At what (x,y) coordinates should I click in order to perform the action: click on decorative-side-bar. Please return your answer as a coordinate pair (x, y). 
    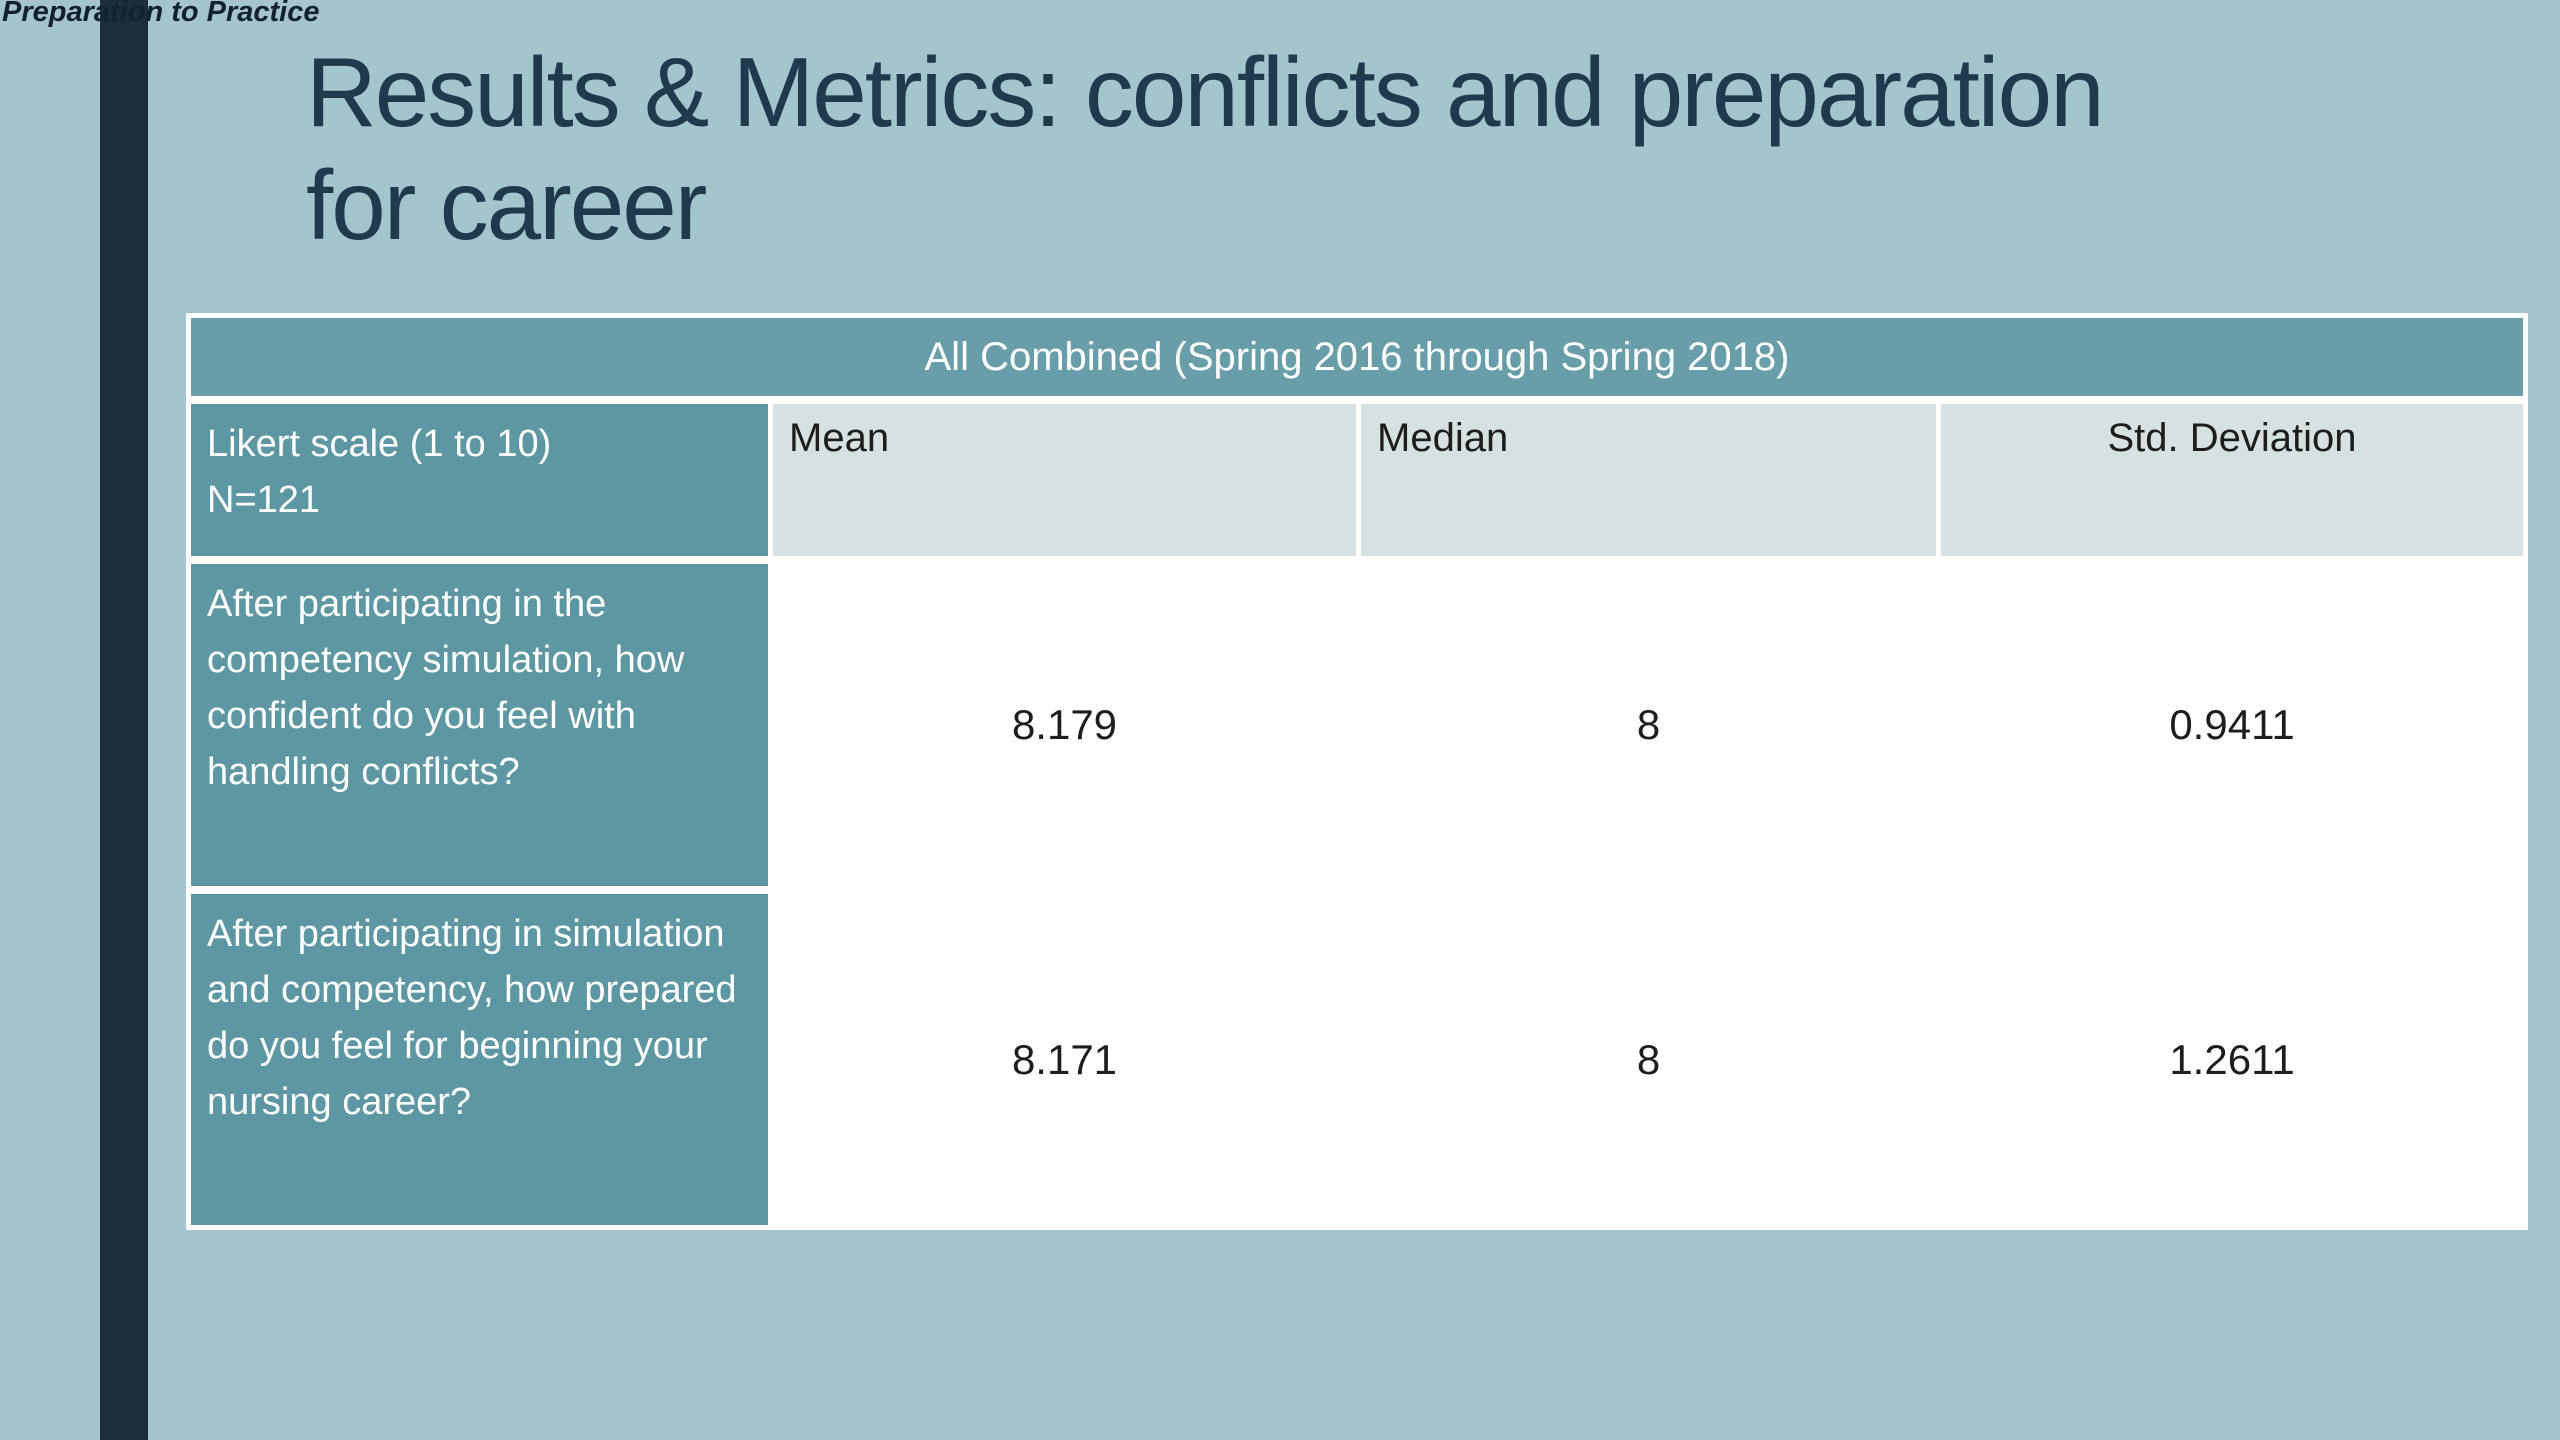
    Looking at the image, I should click on (124, 720).